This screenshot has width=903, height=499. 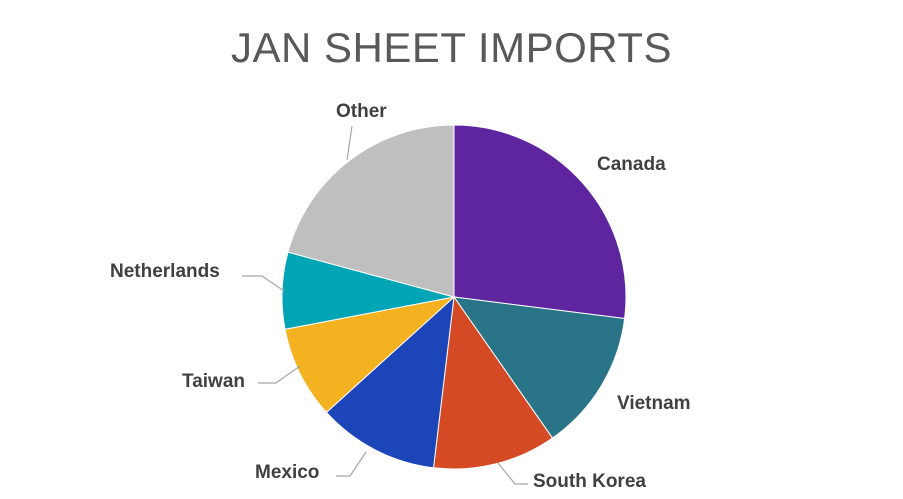 I want to click on chart-title: JAN SHEET IMPORTS, so click(x=451, y=47).